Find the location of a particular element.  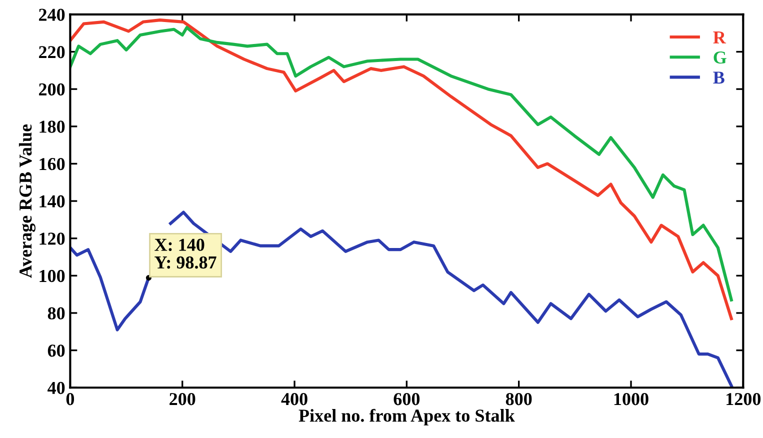

y-tick-label: 160 is located at coordinates (52, 164).